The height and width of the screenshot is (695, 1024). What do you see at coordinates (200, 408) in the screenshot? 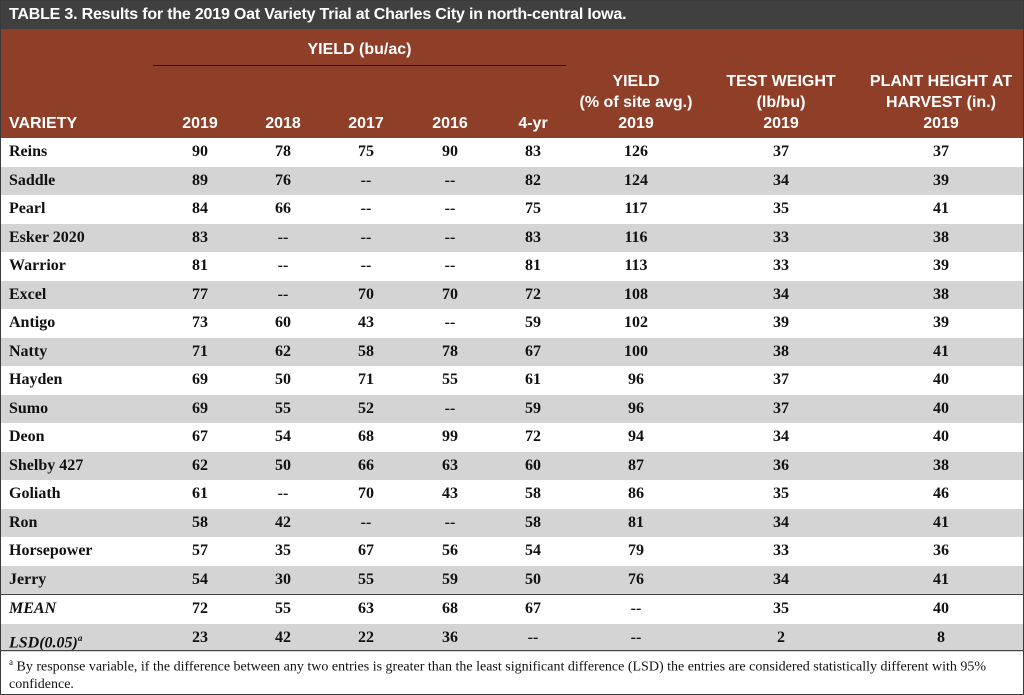
I see `value-cell: 69` at bounding box center [200, 408].